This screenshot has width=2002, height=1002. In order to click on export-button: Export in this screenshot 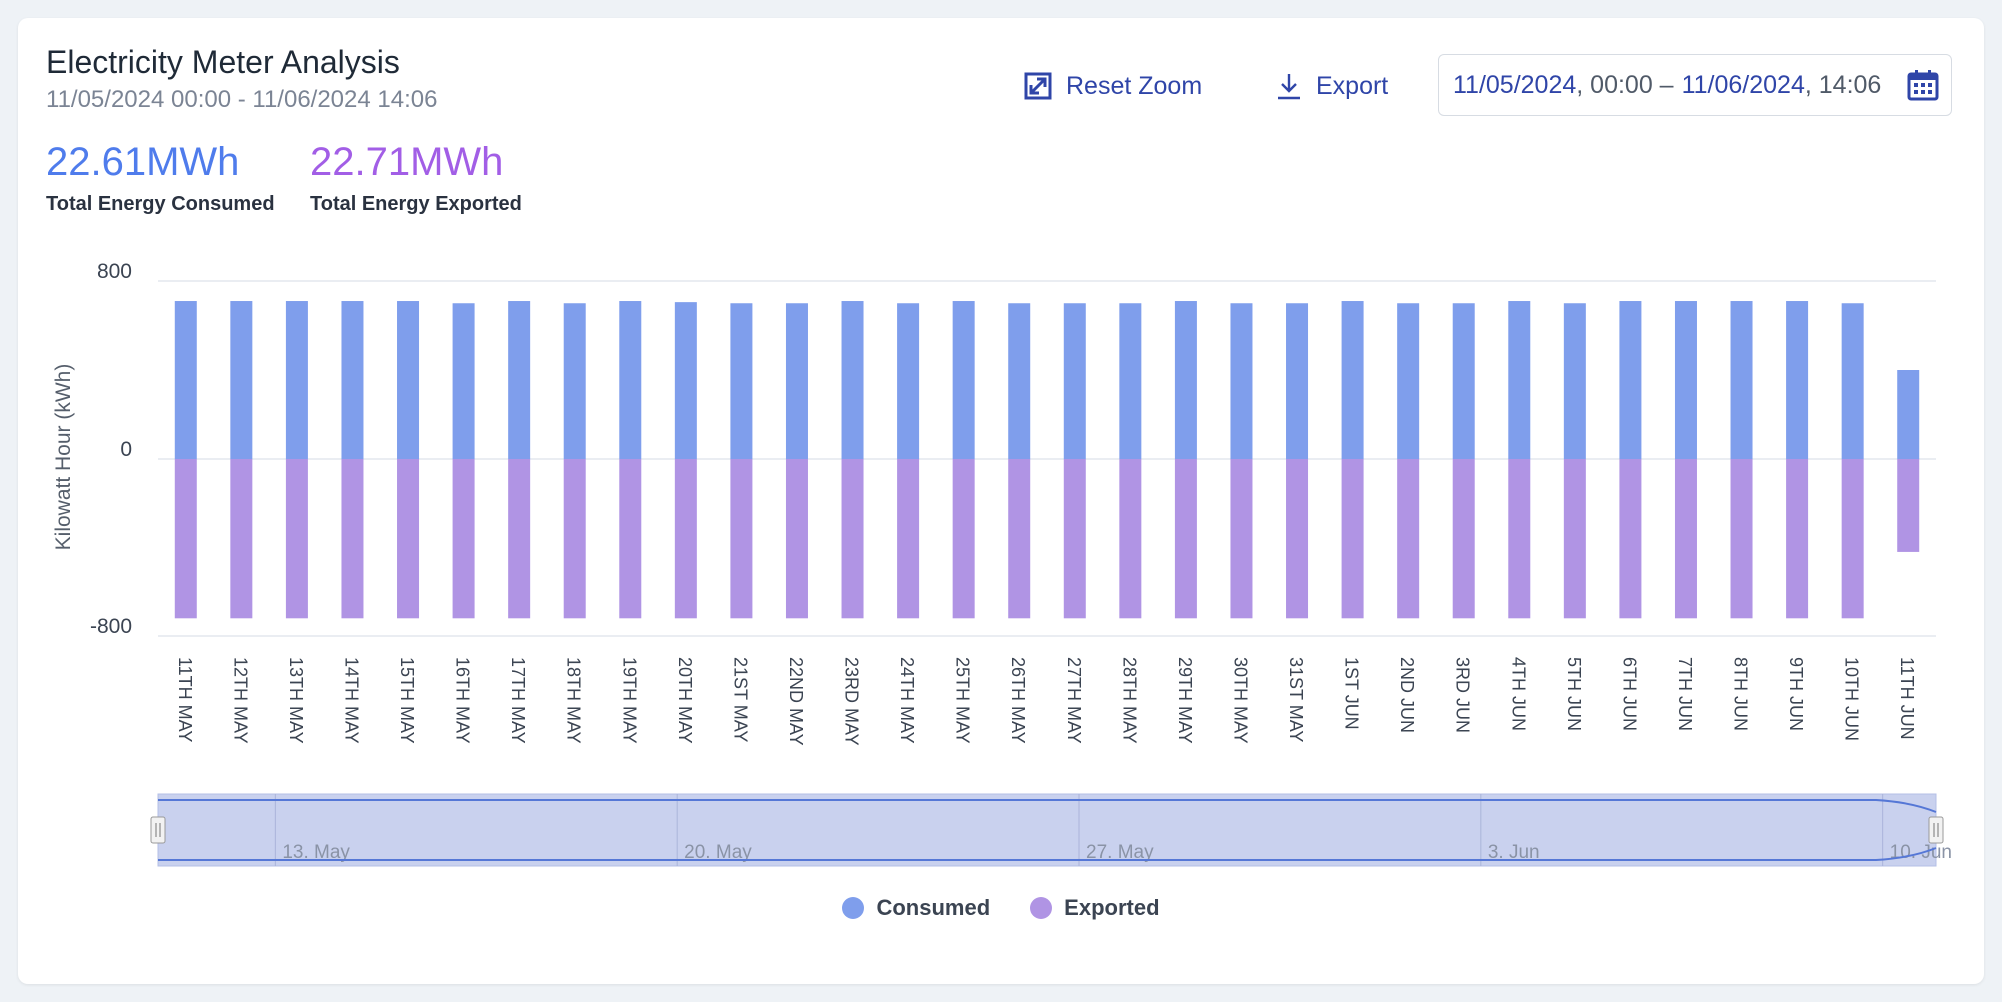, I will do `click(1332, 86)`.